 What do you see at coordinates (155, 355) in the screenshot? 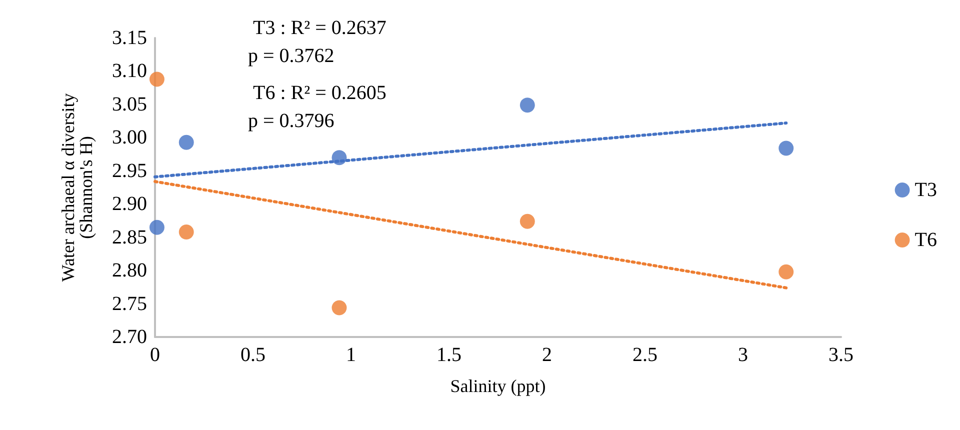
I see `x-tick-label: 0` at bounding box center [155, 355].